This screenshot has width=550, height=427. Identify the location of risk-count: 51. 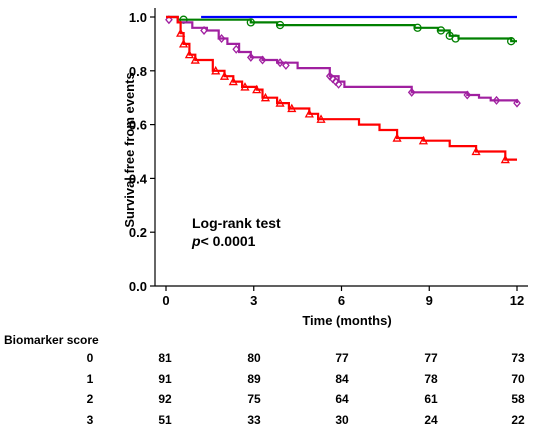
(165, 420).